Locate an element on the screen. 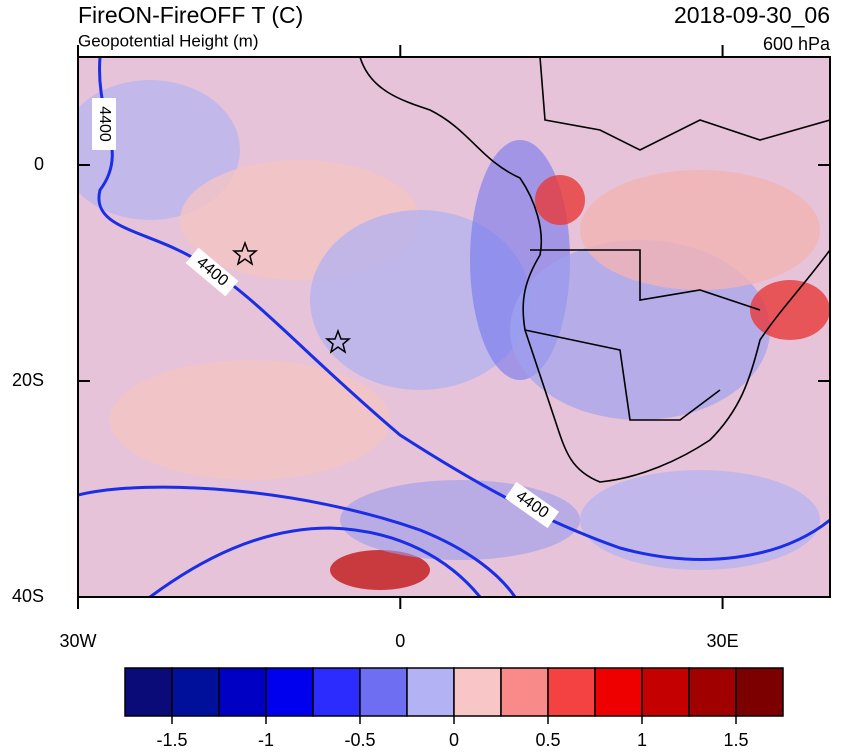 Image resolution: width=850 pixels, height=755 pixels. colorbar-tick-label: 0.5 is located at coordinates (547, 740).